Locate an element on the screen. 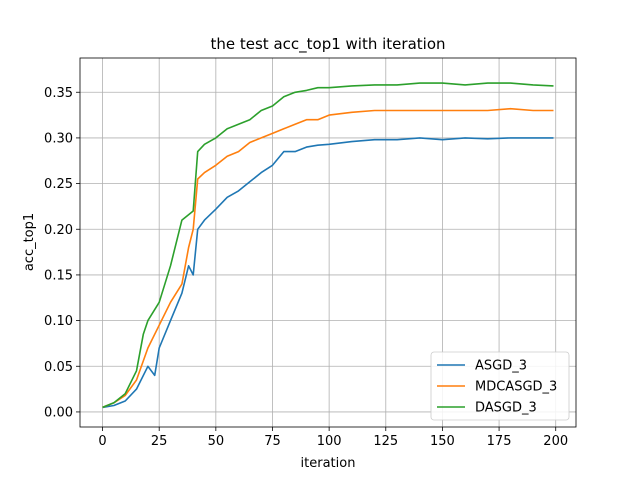  legend-label: MDCASGD_3 is located at coordinates (516, 387).